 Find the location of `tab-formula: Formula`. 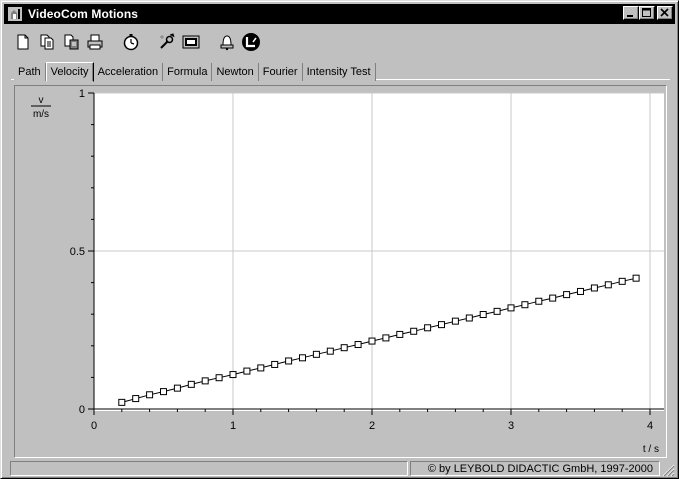

tab-formula: Formula is located at coordinates (188, 72).